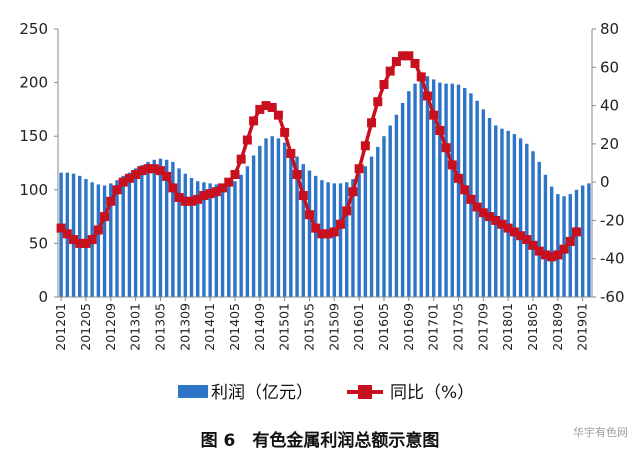  Describe the element at coordinates (612, 297) in the screenshot. I see `right-tick-label: -60` at that location.